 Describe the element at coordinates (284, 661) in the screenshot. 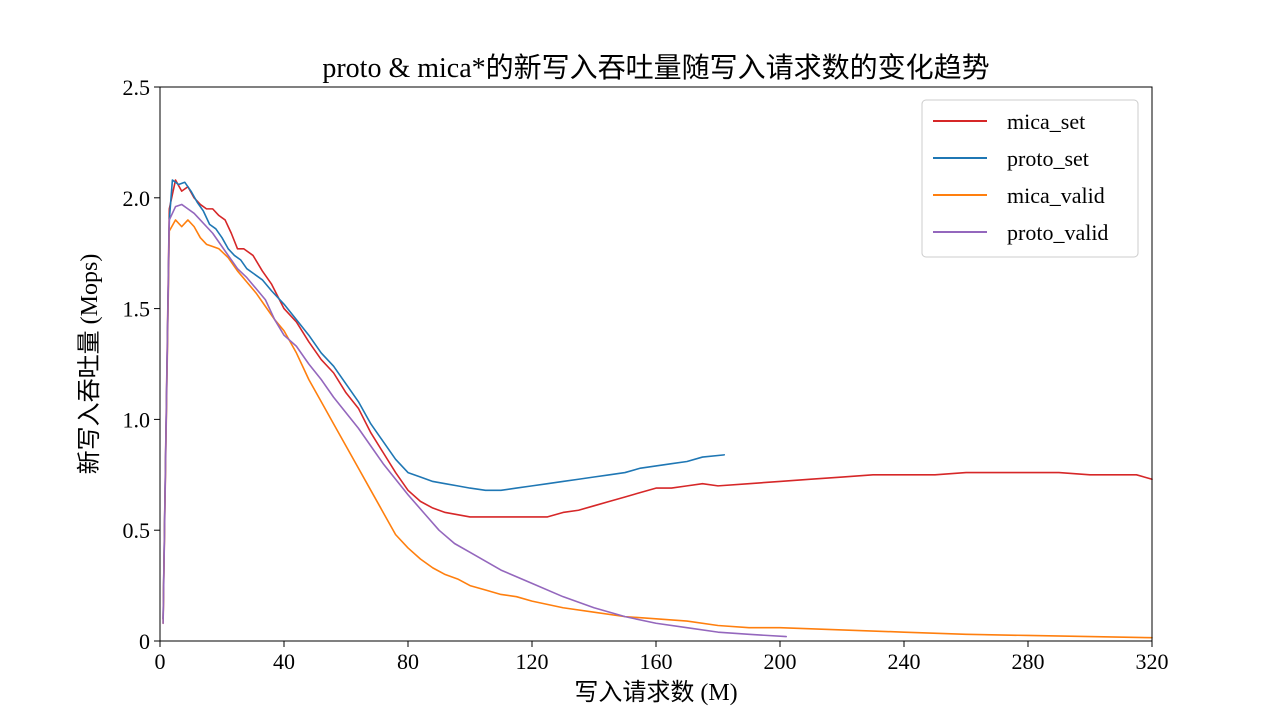

I see `x-tick-label: 40` at that location.